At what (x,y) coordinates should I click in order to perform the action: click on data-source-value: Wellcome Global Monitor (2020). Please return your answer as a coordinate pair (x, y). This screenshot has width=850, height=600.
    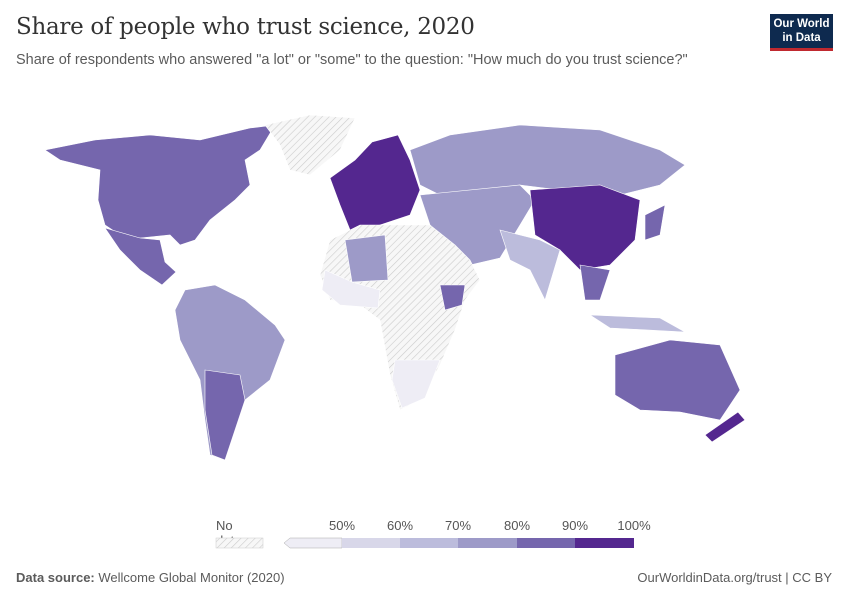
    Looking at the image, I should click on (191, 577).